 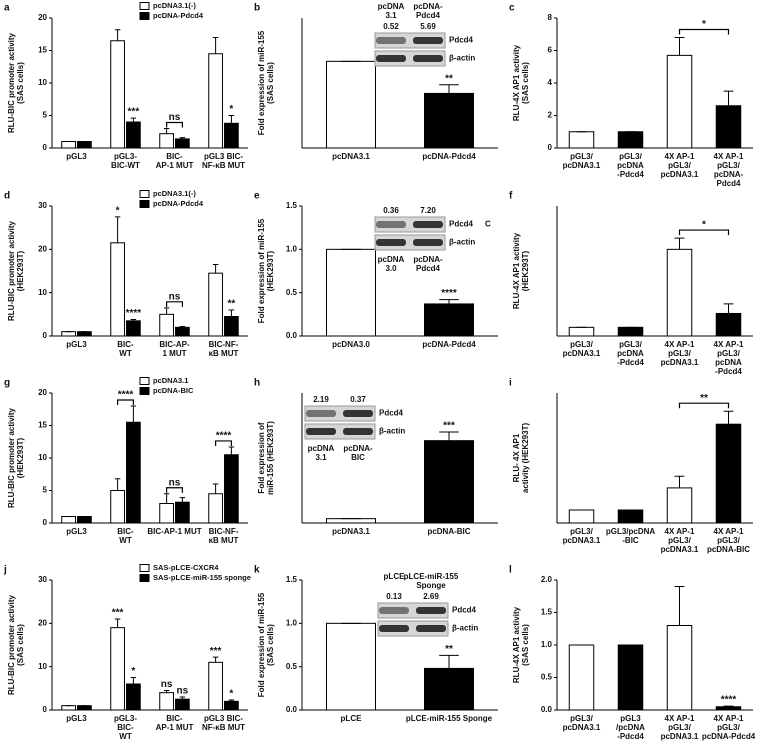 What do you see at coordinates (391, 40) in the screenshot?
I see `blot-band` at bounding box center [391, 40].